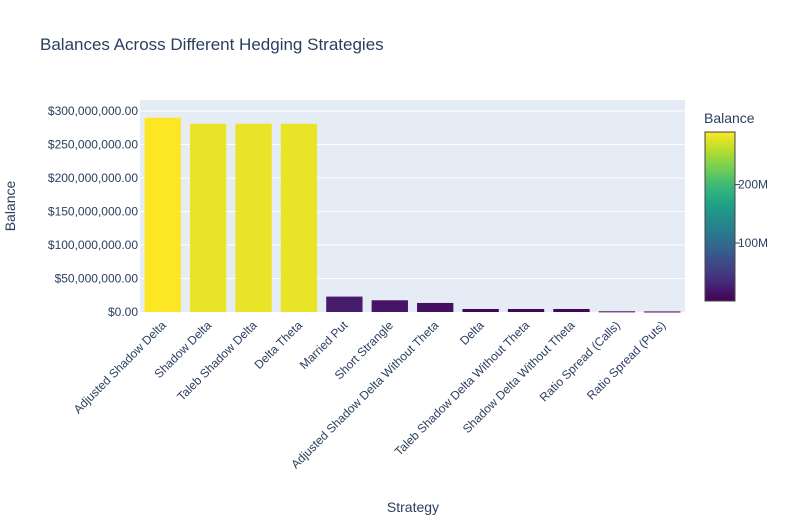 The height and width of the screenshot is (525, 791). Describe the element at coordinates (729, 118) in the screenshot. I see `colorbar-title: Balance` at that location.